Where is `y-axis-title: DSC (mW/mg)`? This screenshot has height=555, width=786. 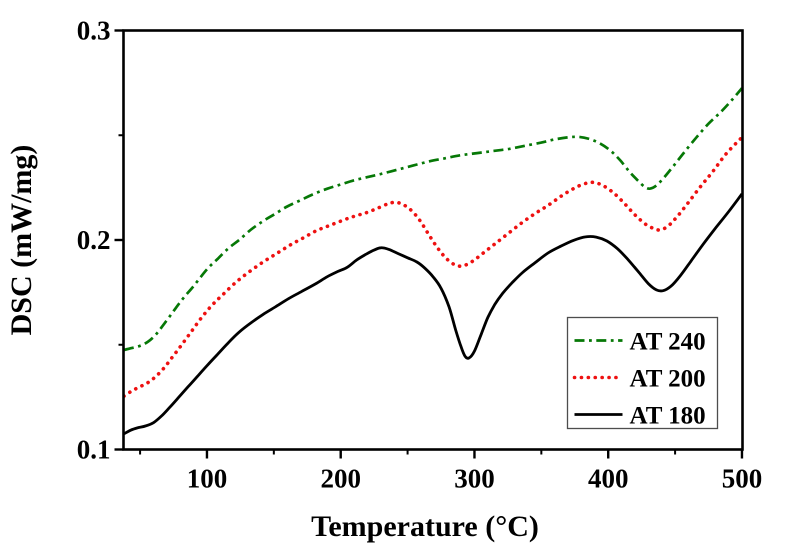 y-axis-title: DSC (mW/mg) is located at coordinates (21, 240).